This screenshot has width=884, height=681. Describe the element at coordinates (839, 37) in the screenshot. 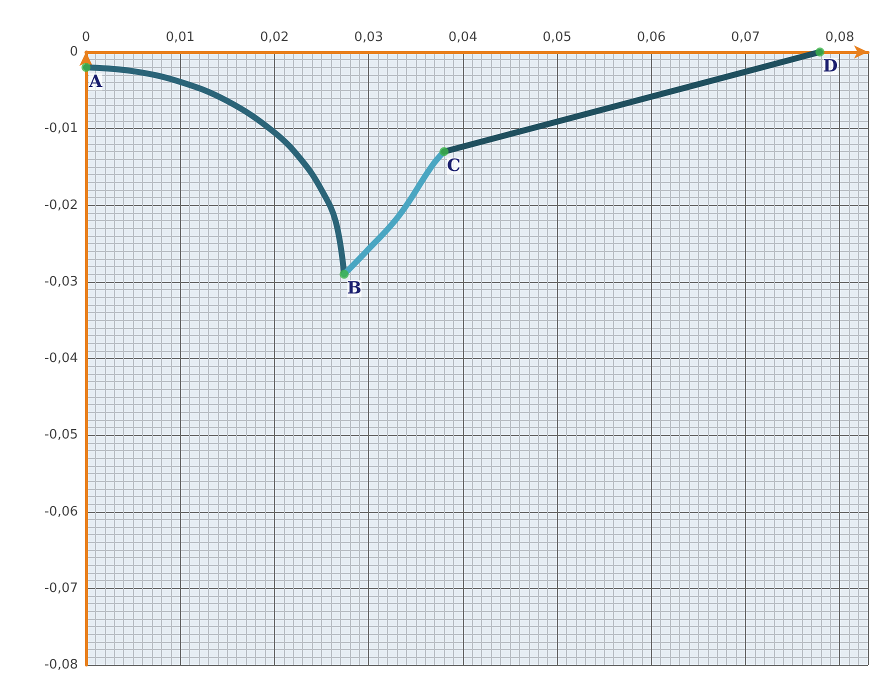

I see `x-tick-label: 0,08` at that location.